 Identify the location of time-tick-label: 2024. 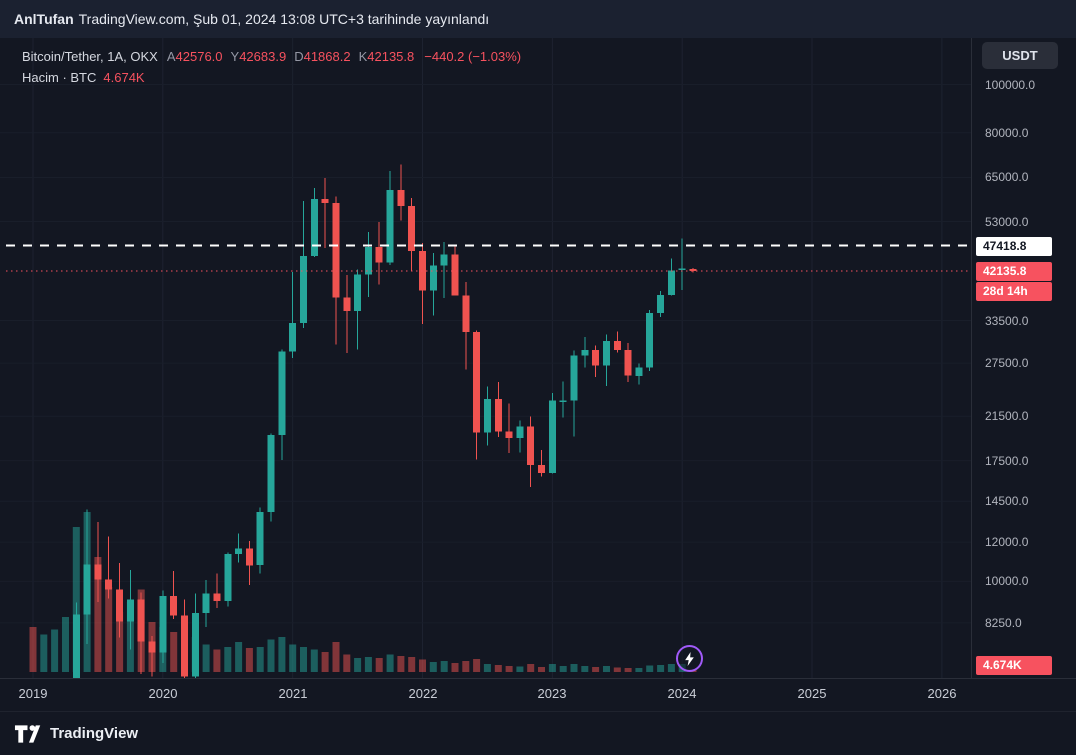
(682, 693).